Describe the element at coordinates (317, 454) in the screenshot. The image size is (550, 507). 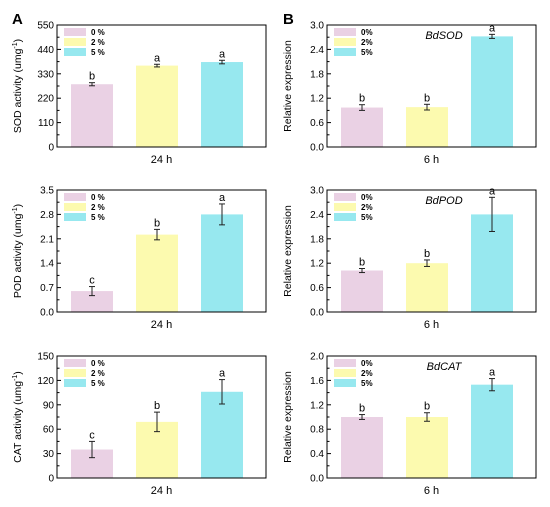
I see `y-tick-label: 0.4` at that location.